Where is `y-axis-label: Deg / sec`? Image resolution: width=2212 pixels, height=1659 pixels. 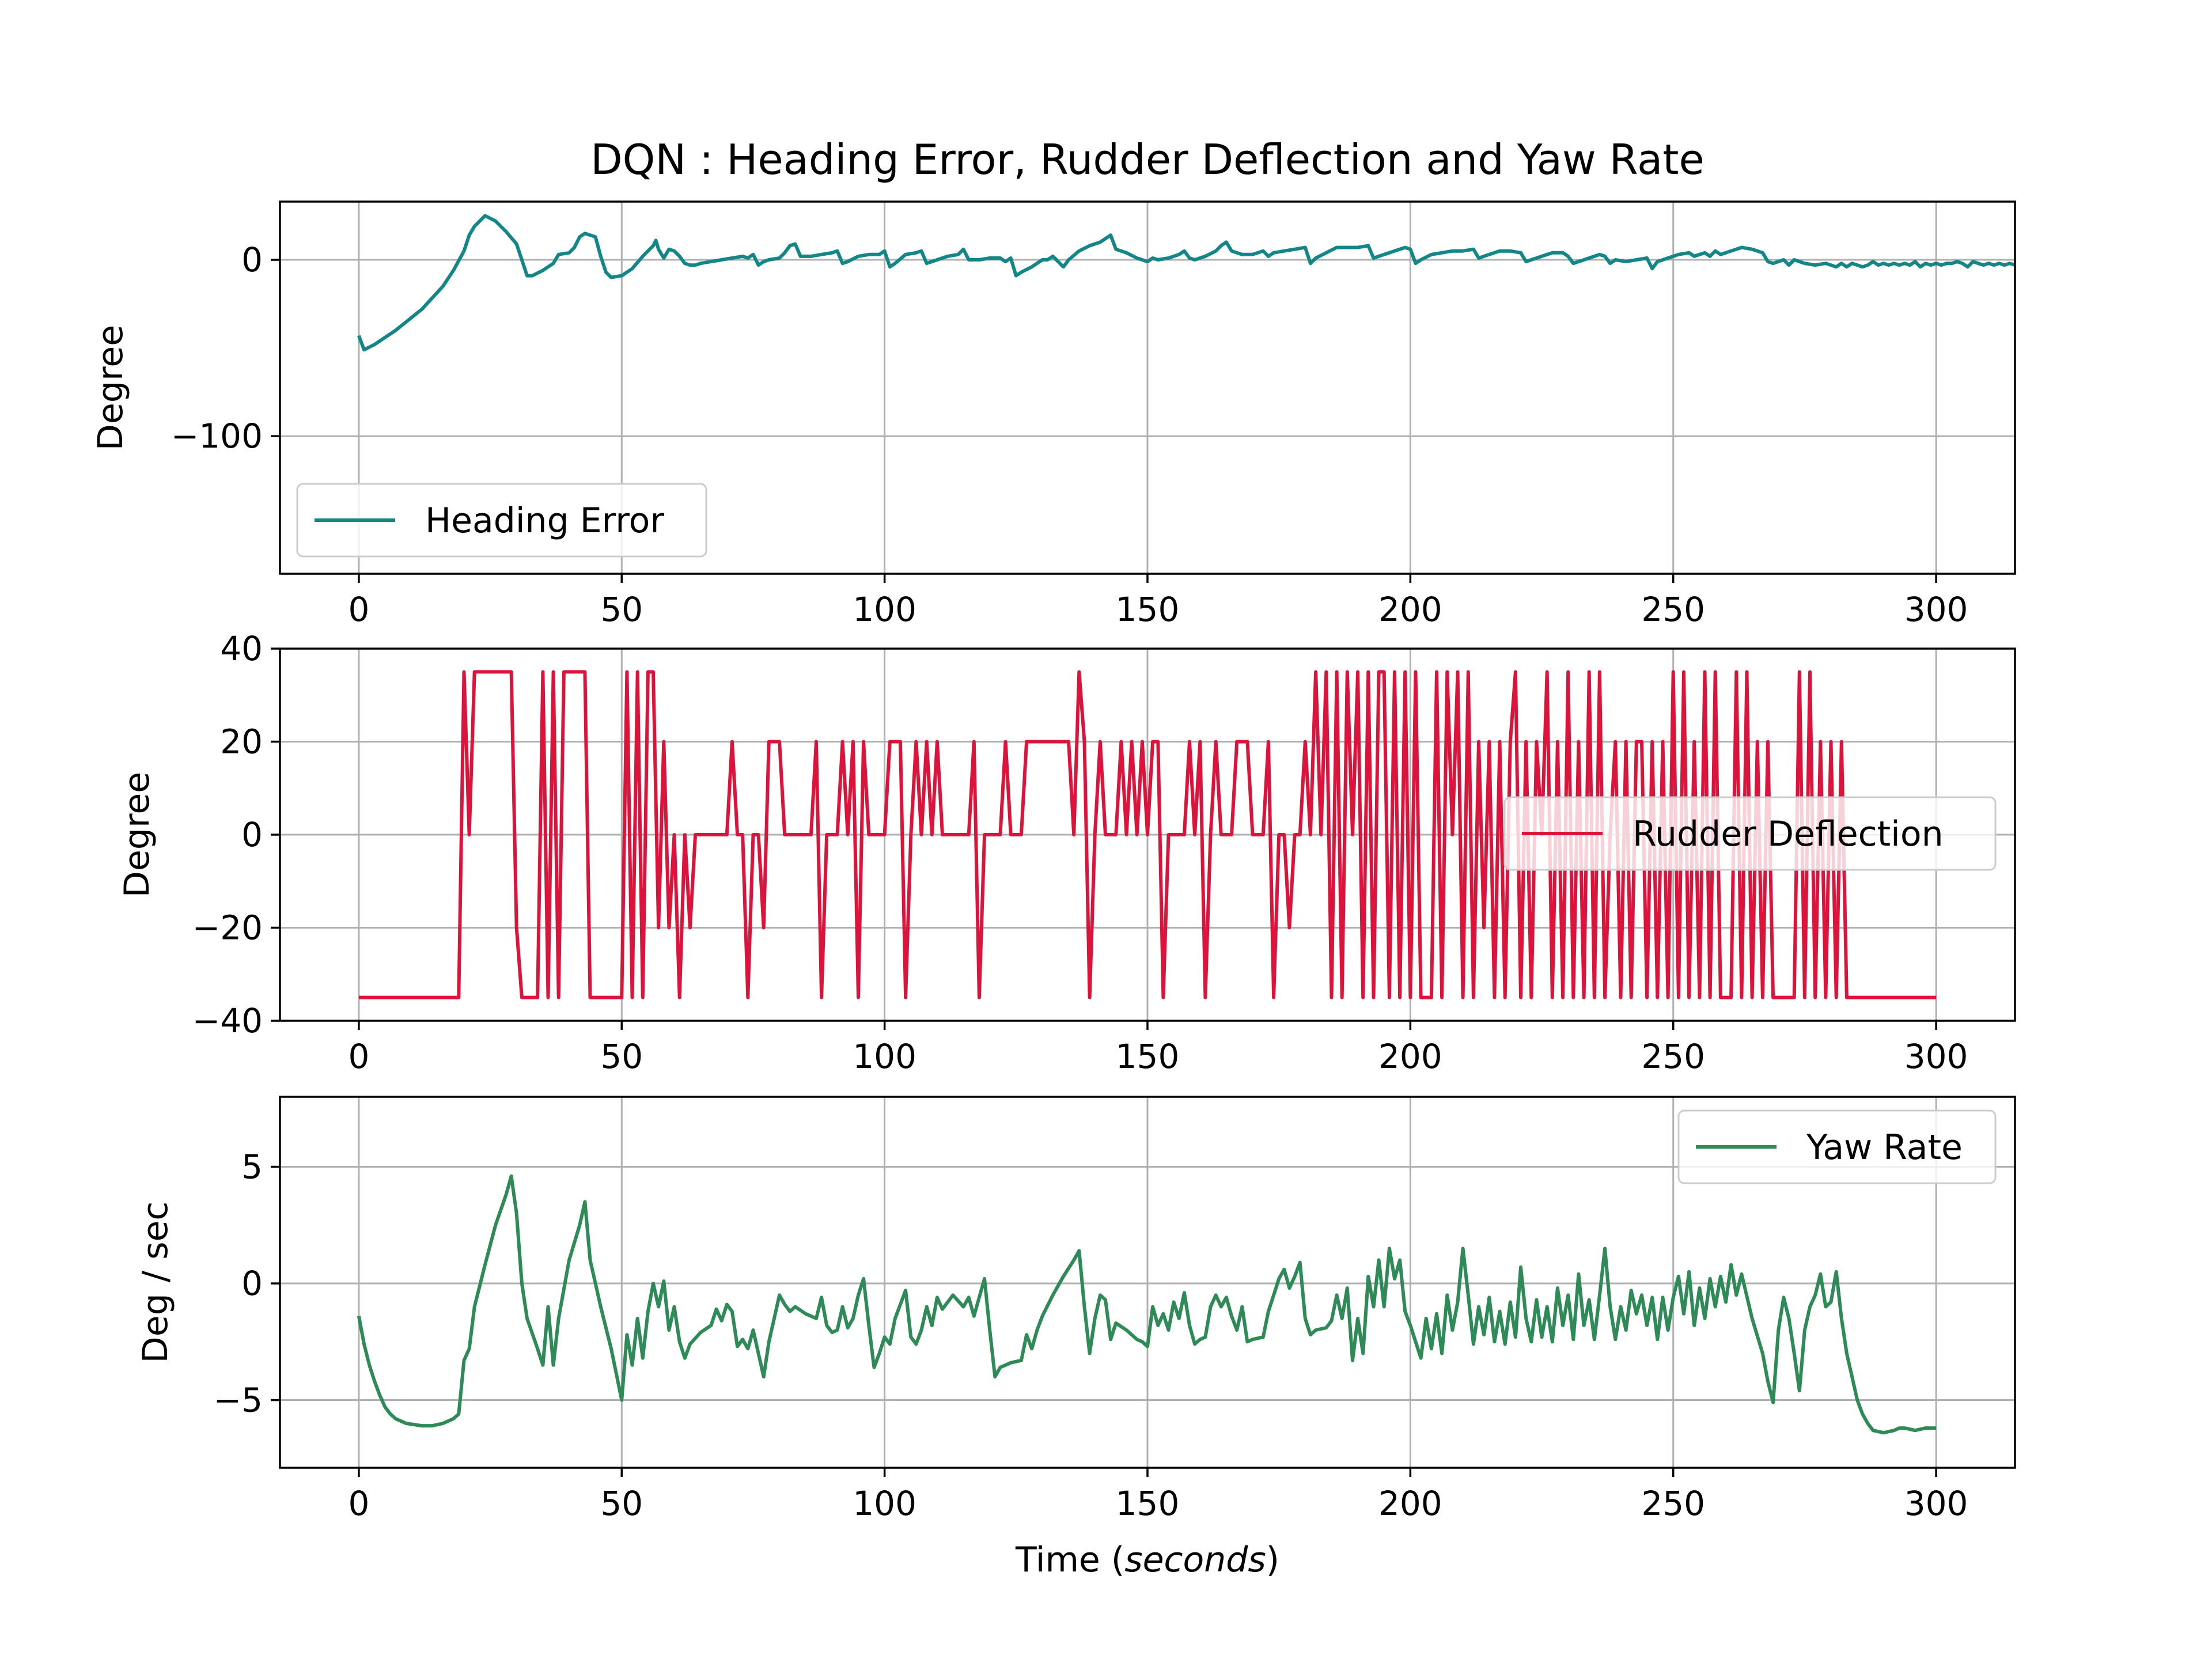
y-axis-label: Deg / sec is located at coordinates (155, 1282).